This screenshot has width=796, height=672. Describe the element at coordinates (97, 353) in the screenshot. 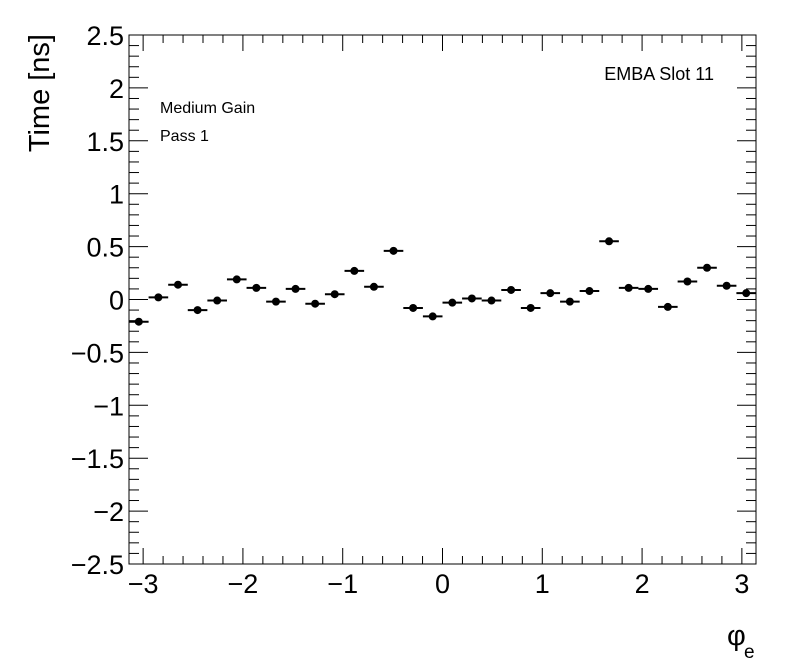

I see `y-tick-label: −0.5` at that location.